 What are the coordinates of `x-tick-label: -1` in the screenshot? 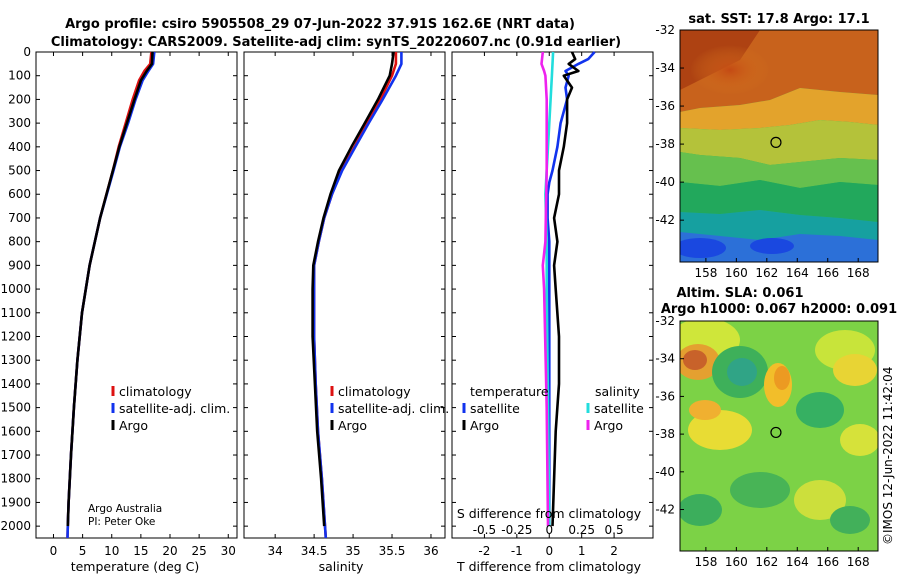 It's located at (517, 551).